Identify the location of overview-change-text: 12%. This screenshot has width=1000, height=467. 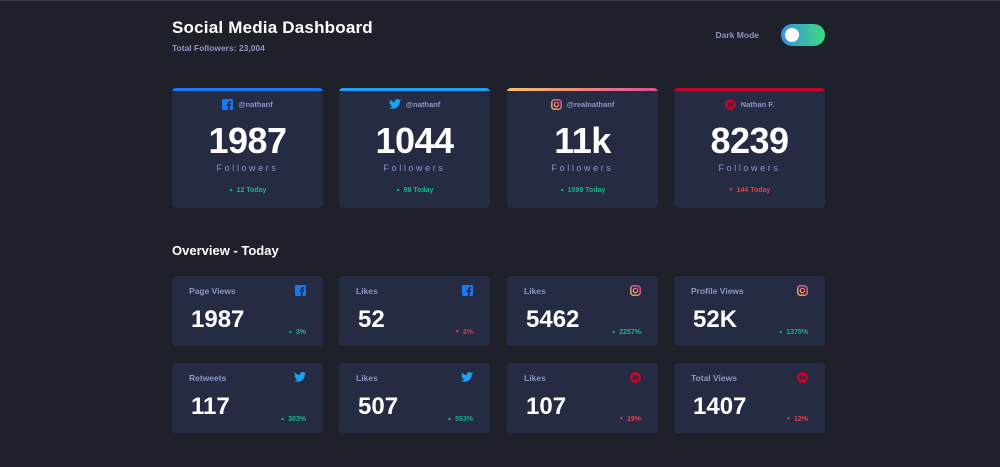
(800, 419).